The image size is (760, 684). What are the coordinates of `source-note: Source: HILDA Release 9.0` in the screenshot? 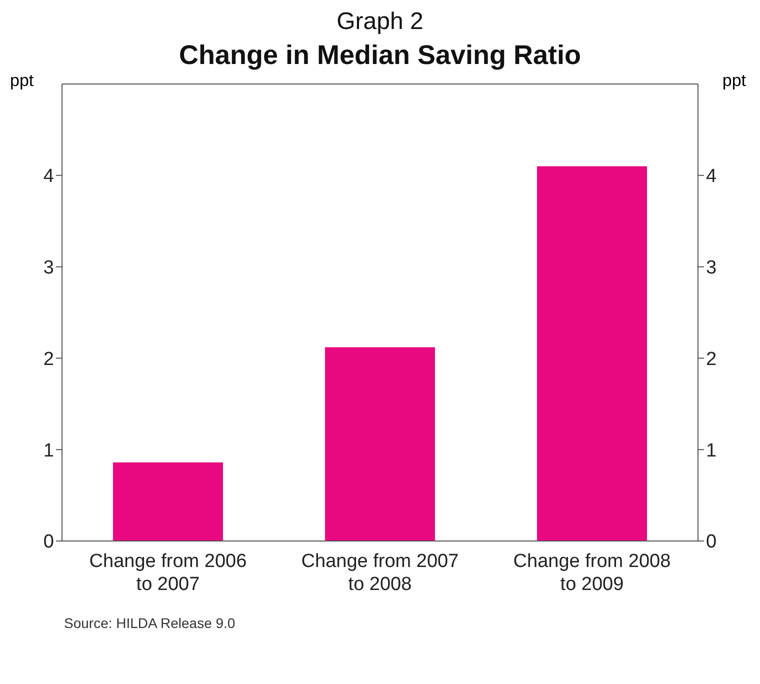 It's located at (150, 623).